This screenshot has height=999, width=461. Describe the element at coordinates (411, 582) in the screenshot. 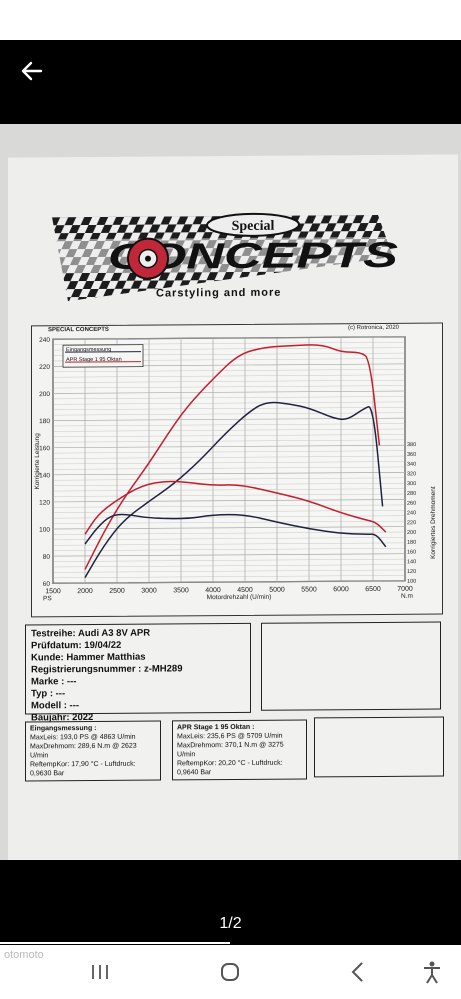

I see `y2-tick-label: 100` at that location.